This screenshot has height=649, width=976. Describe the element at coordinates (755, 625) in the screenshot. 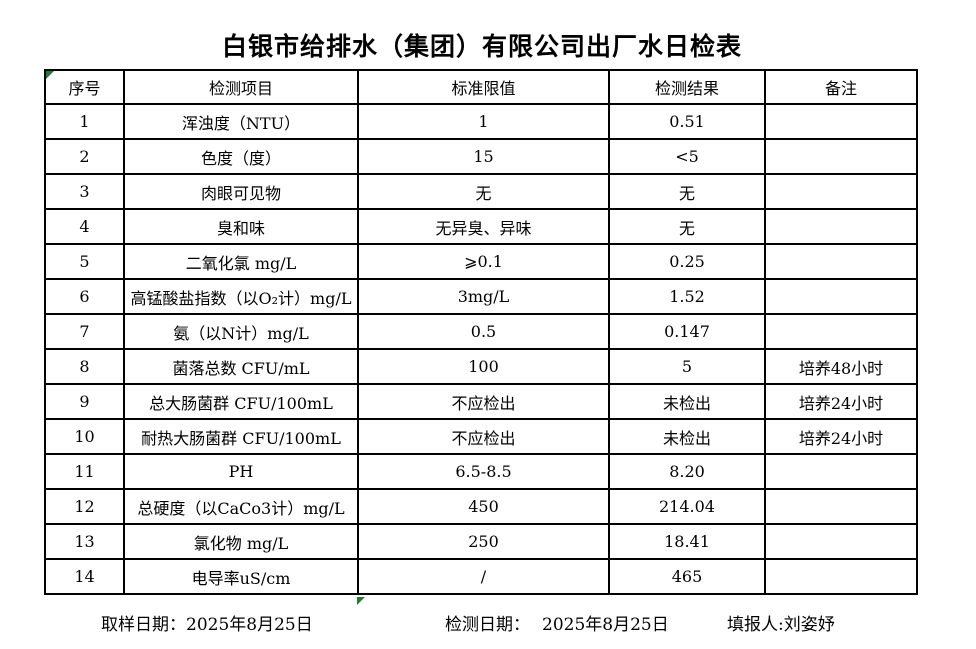

I see `reporter-label: 填报人:` at that location.